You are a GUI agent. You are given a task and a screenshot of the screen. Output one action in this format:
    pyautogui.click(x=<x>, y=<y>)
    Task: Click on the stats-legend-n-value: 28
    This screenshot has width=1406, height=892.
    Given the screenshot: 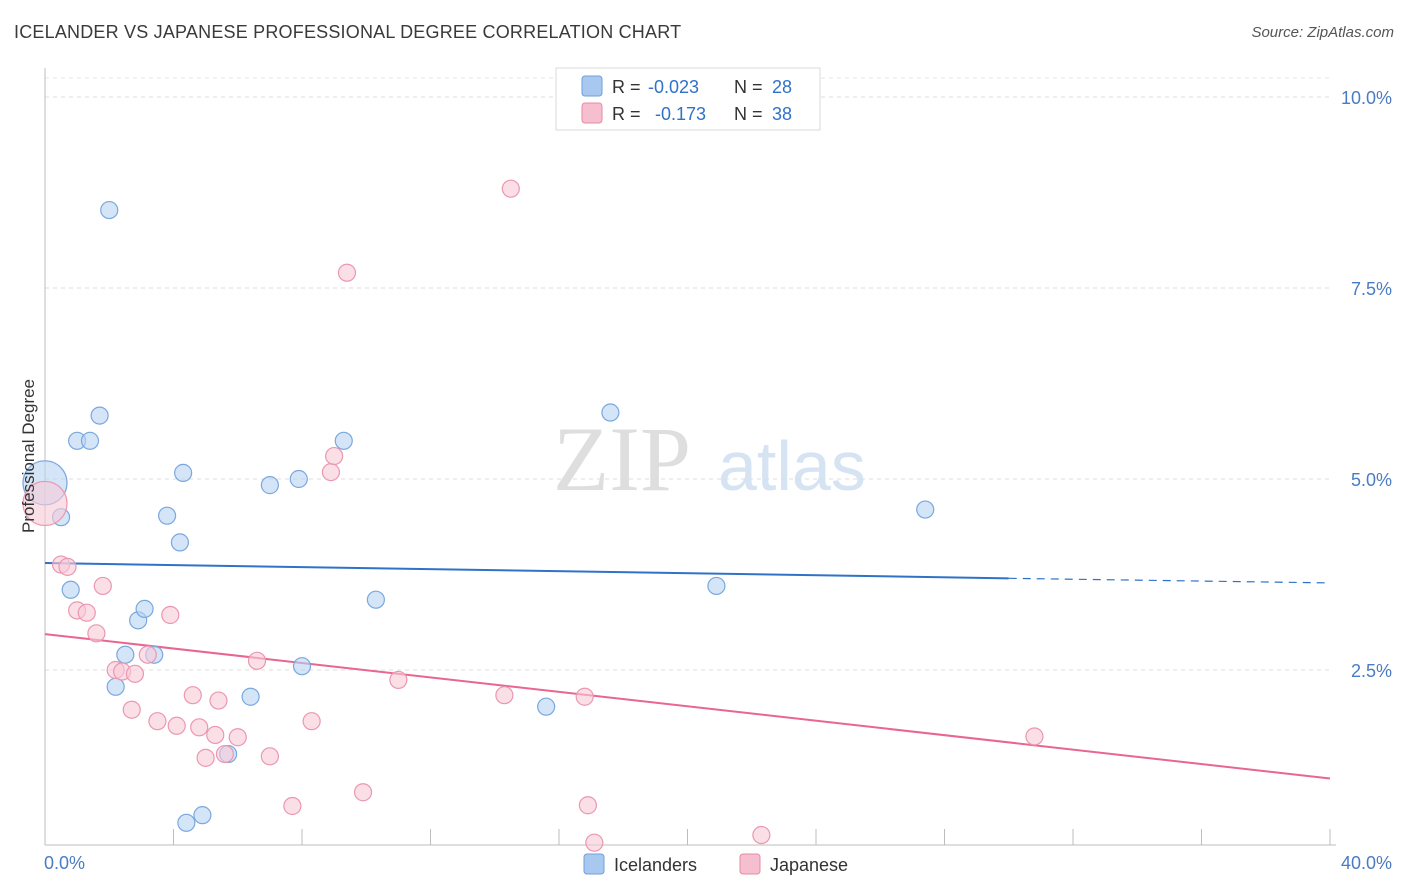 What is the action you would take?
    pyautogui.click(x=782, y=87)
    